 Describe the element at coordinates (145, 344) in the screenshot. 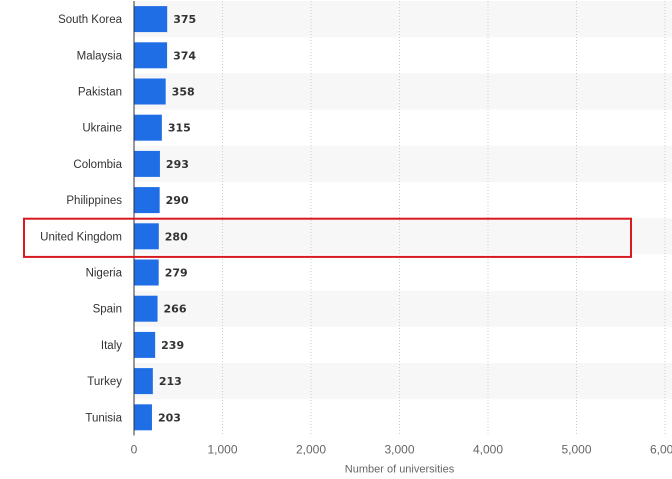

I see `bar-italy` at that location.